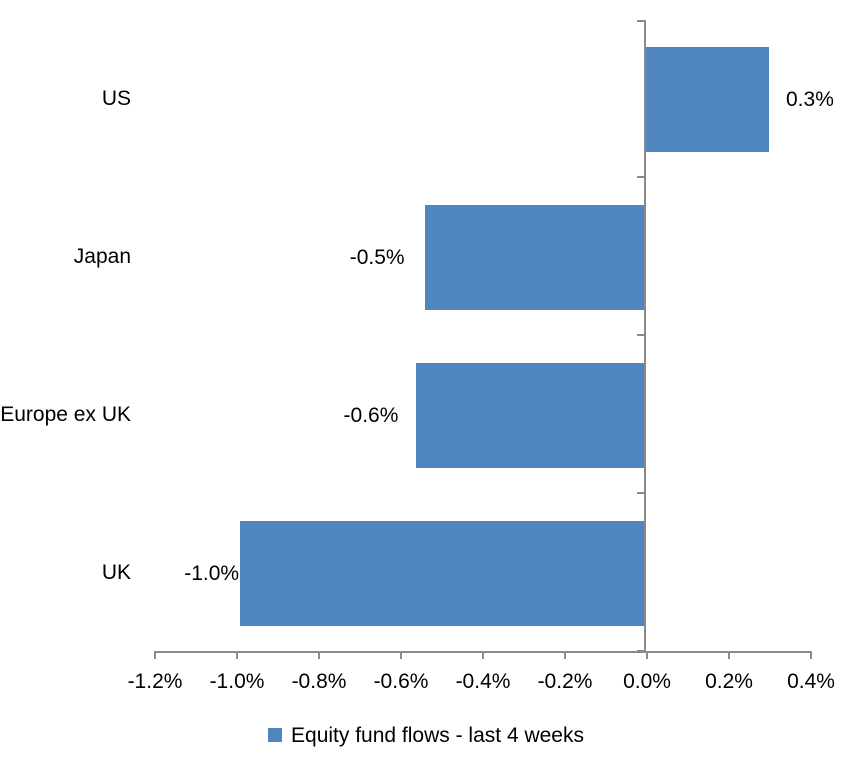 Image resolution: width=852 pixels, height=757 pixels. Describe the element at coordinates (237, 681) in the screenshot. I see `x-axis-tick-label: -1.0%` at that location.